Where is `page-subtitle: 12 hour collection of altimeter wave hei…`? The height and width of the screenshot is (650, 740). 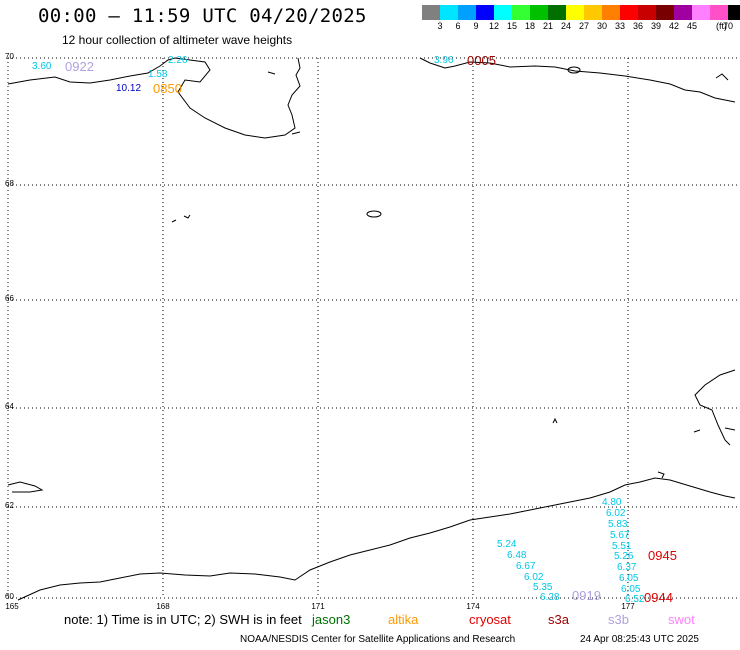
page-subtitle: 12 hour collection of altimeter wave hei… is located at coordinates (177, 40).